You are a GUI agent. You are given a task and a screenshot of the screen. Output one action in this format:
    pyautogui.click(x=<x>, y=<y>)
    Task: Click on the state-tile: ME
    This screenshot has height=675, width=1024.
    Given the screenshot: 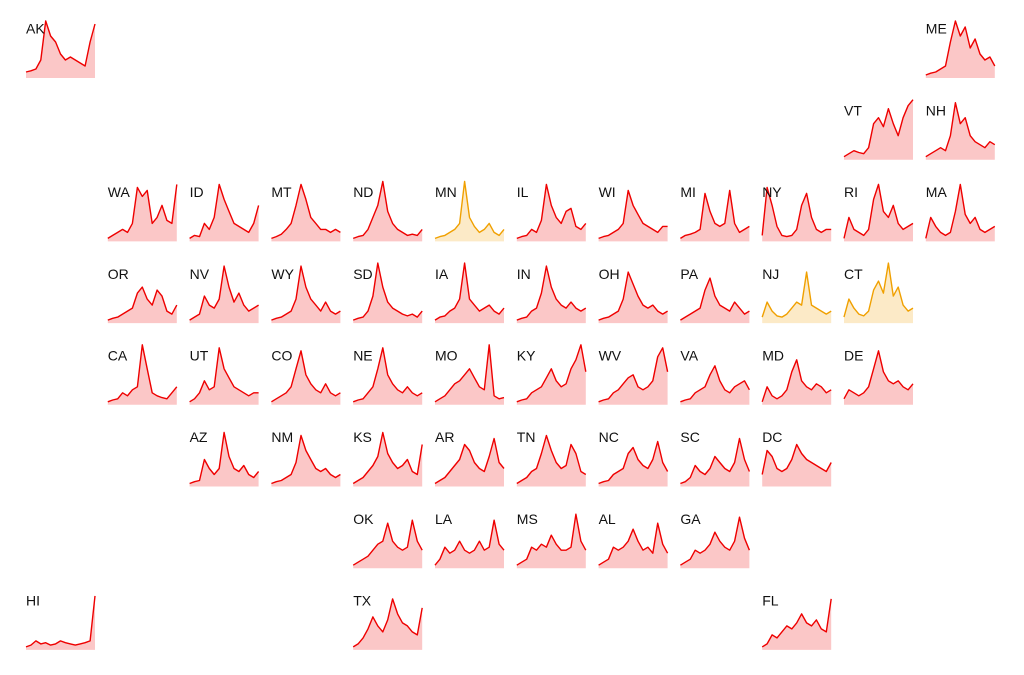 What is the action you would take?
    pyautogui.click(x=960, y=49)
    